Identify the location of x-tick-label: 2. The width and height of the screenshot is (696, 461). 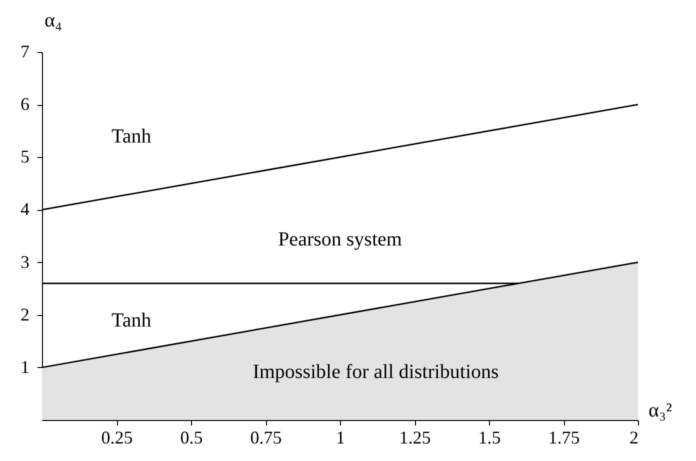
(634, 438).